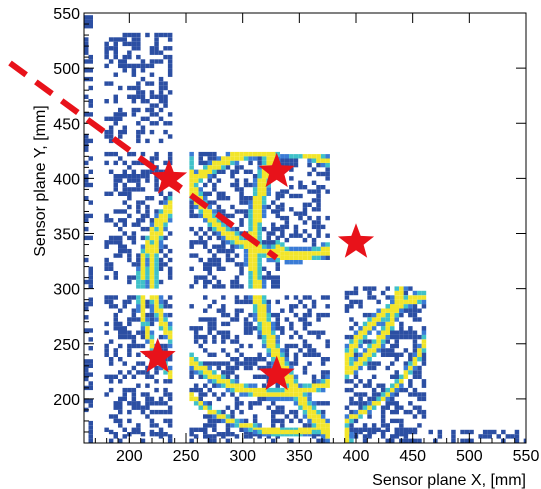 Image resolution: width=541 pixels, height=489 pixels. I want to click on x-tick-label: 200, so click(129, 456).